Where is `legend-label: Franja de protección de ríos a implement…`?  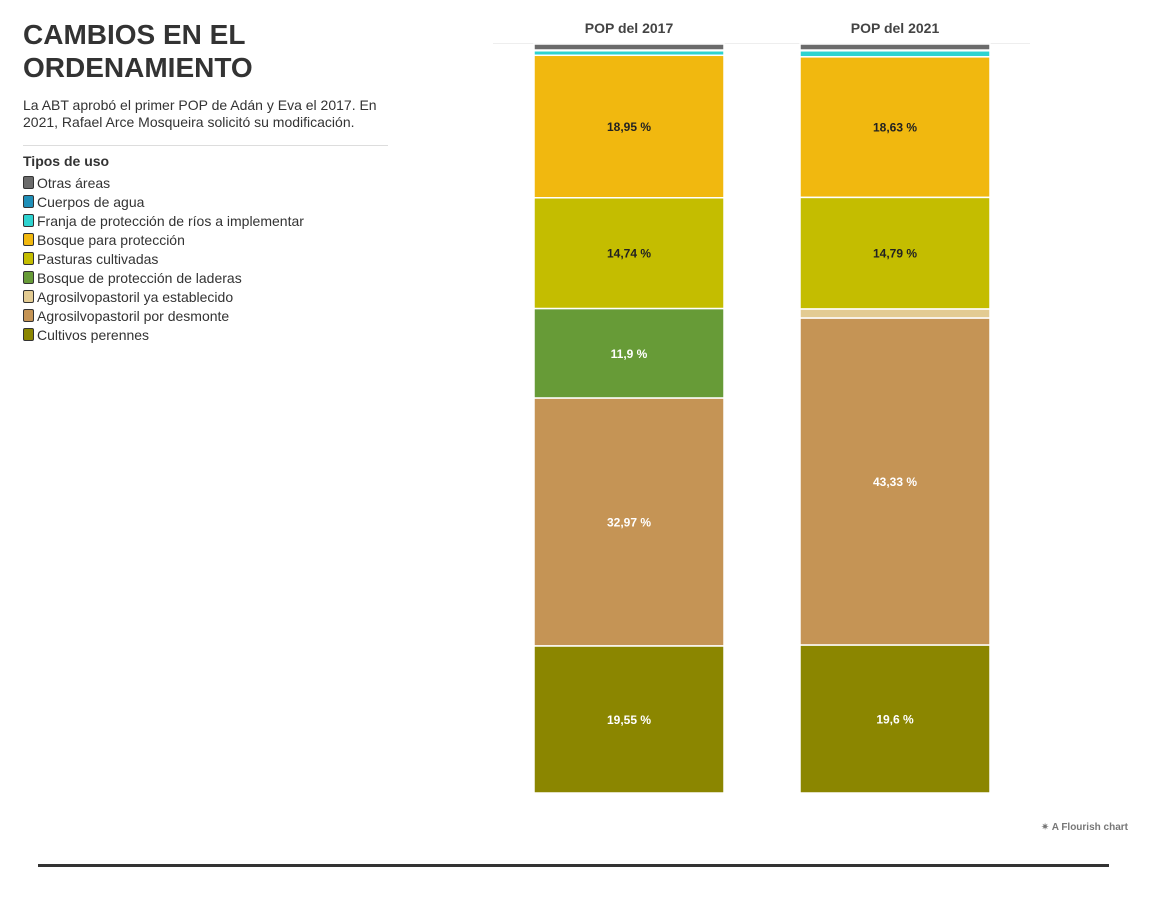 legend-label: Franja de protección de ríos a implement… is located at coordinates (170, 220).